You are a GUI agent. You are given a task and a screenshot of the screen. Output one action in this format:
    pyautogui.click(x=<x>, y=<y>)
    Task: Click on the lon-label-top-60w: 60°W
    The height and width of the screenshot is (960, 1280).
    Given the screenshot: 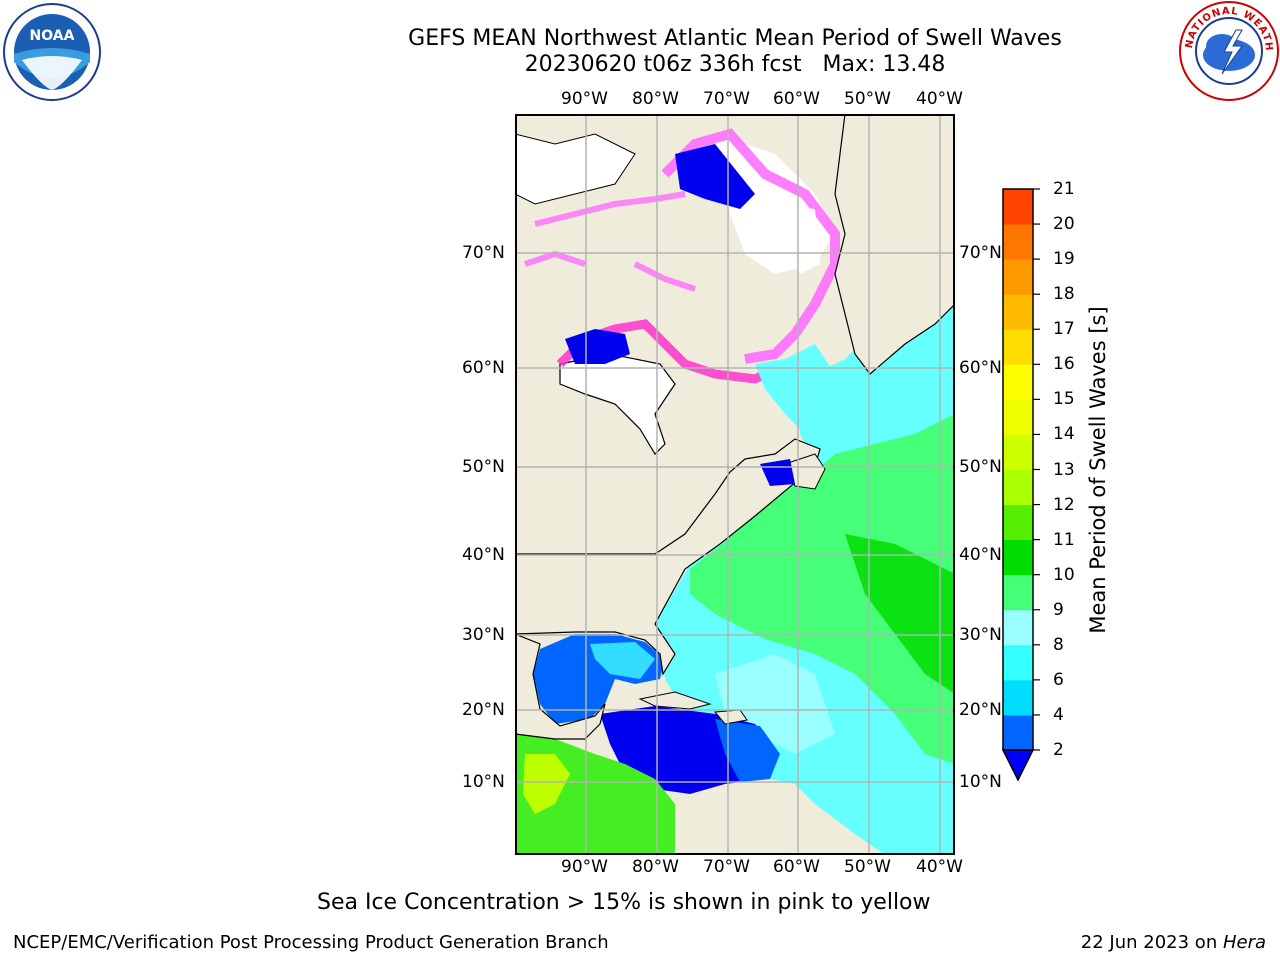 What is the action you would take?
    pyautogui.click(x=796, y=99)
    